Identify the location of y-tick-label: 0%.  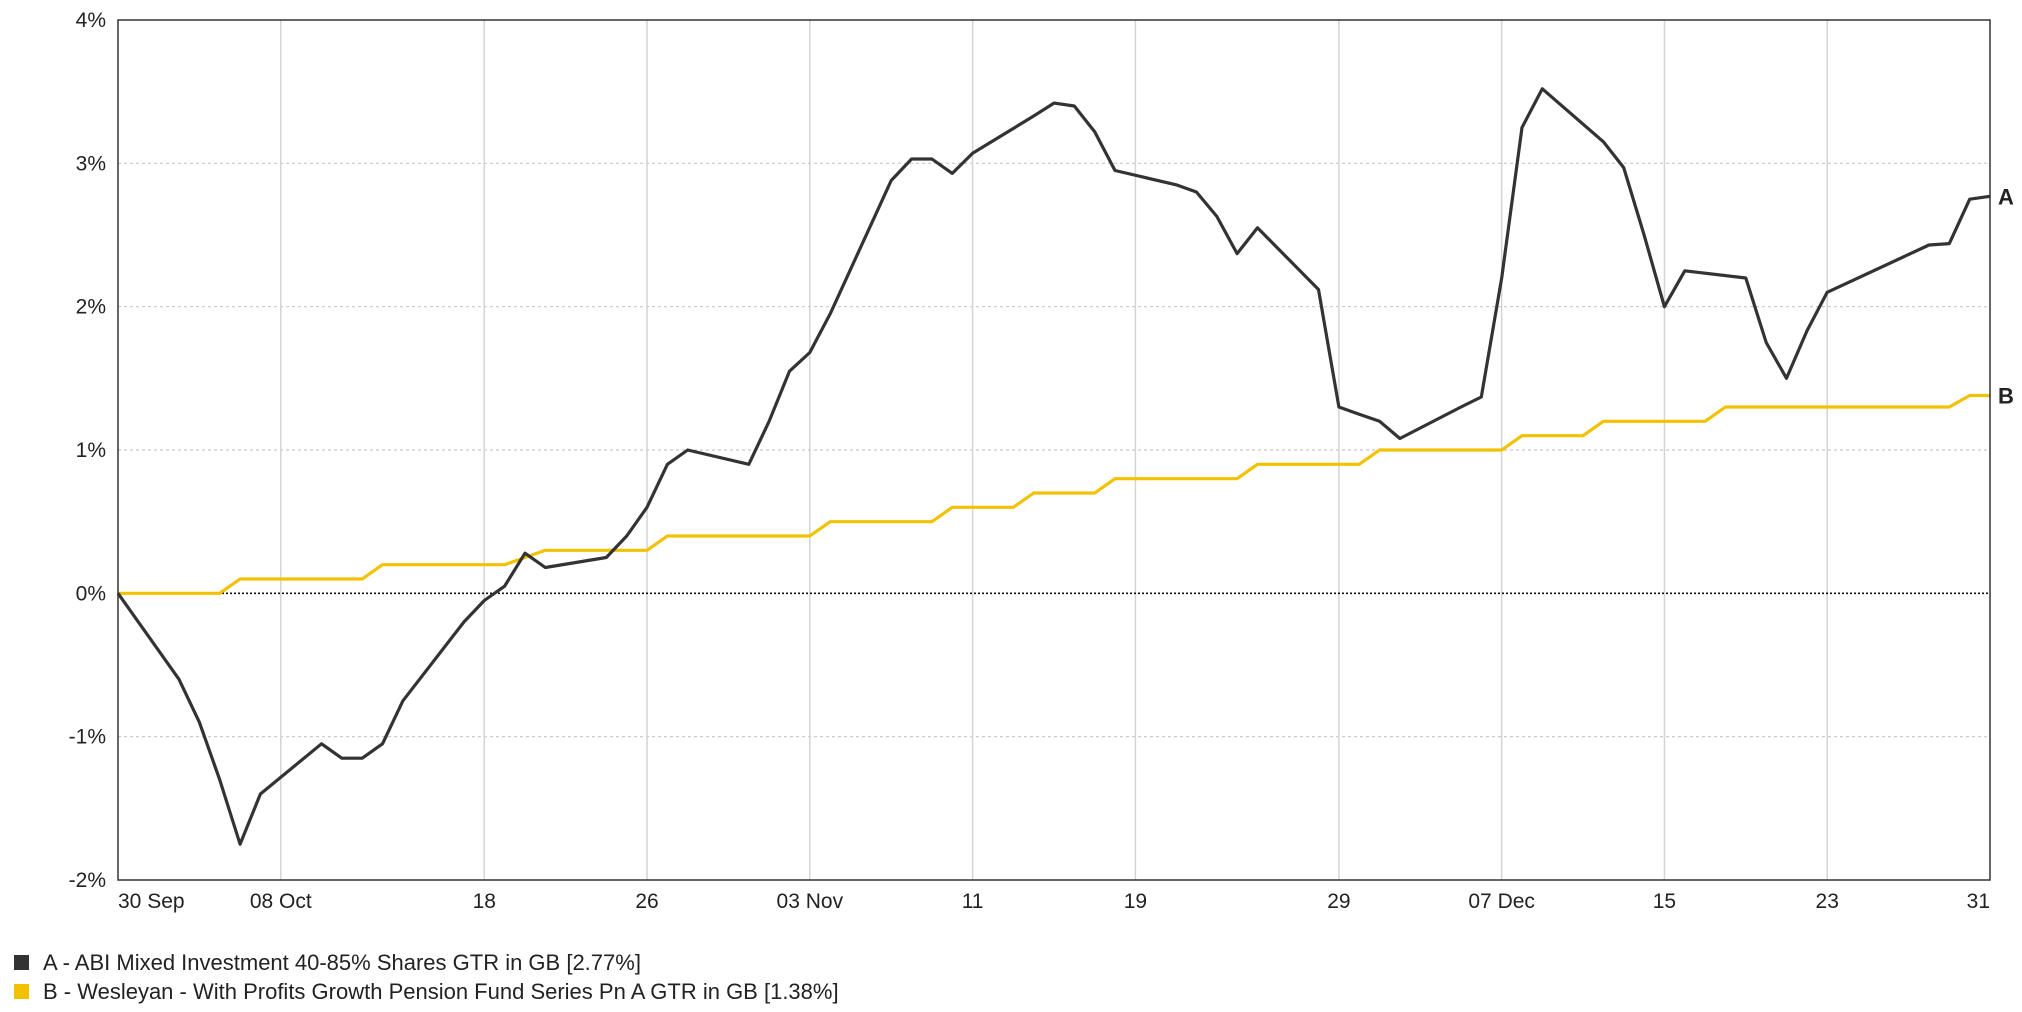
(91, 593).